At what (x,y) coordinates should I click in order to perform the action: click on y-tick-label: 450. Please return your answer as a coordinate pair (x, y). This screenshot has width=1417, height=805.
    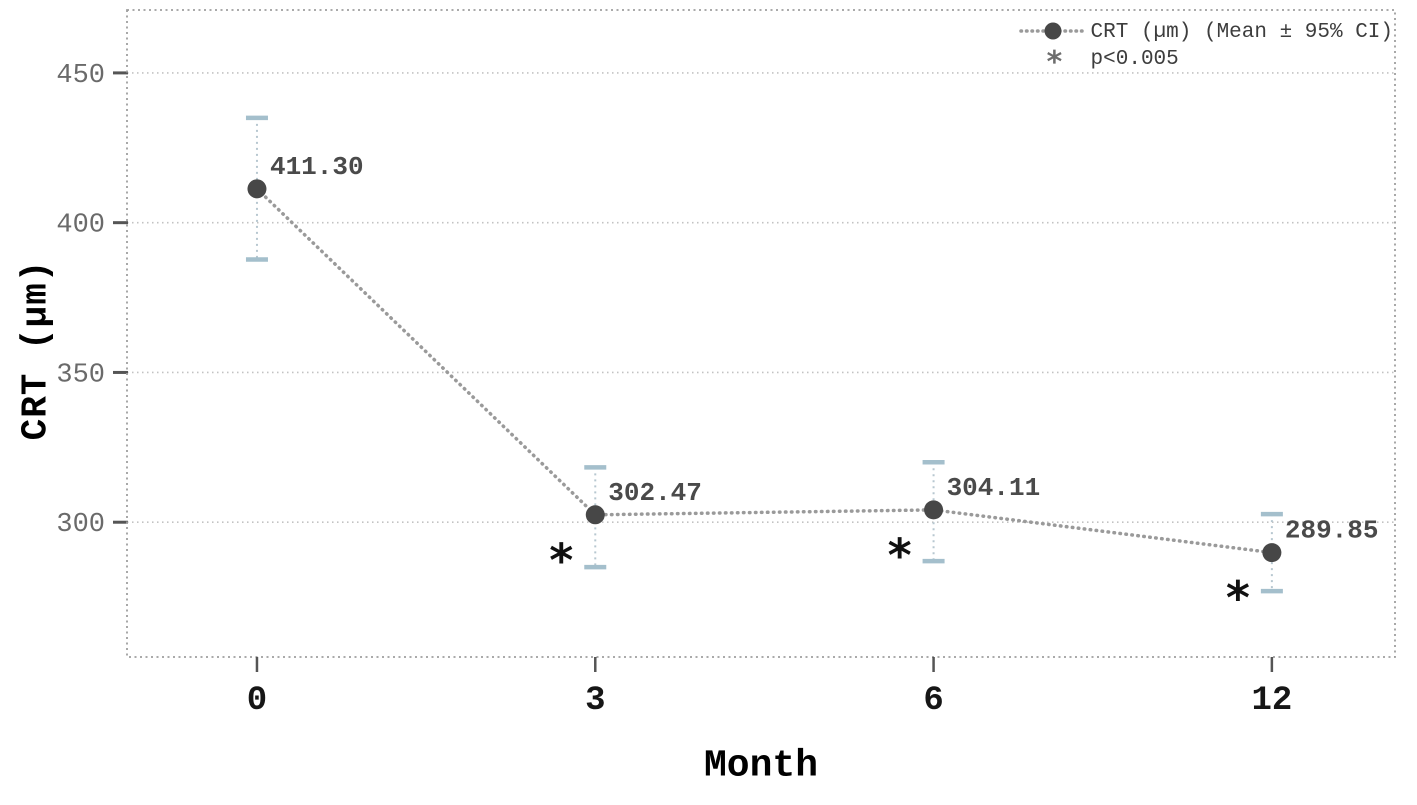
    Looking at the image, I should click on (80, 76).